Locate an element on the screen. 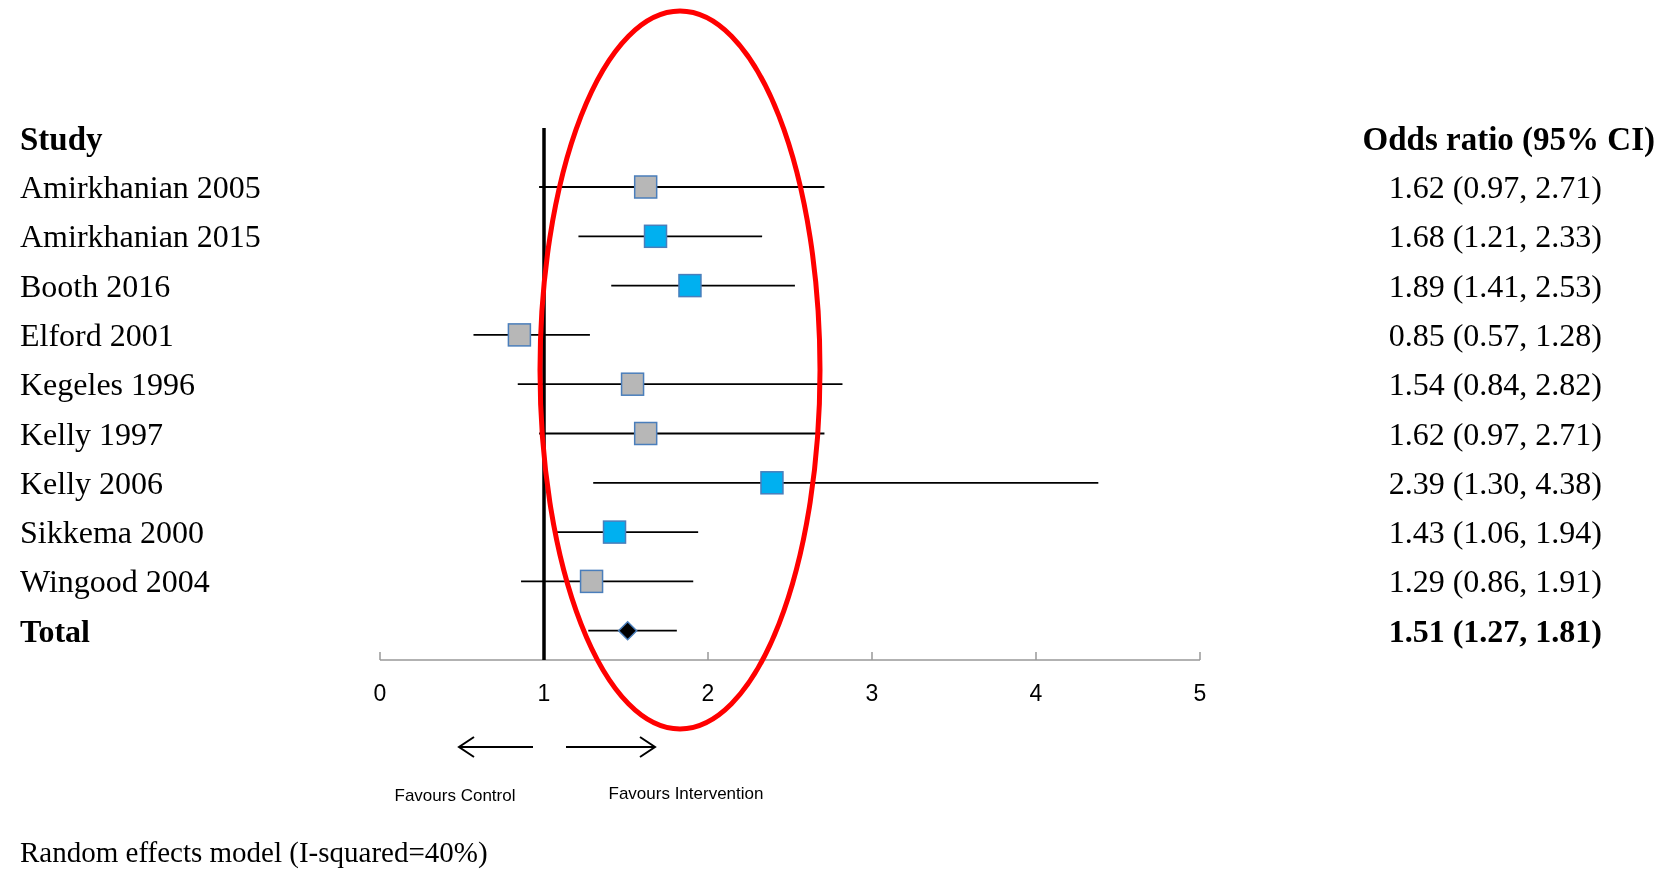 Image resolution: width=1663 pixels, height=880 pixels. text: 1.51 (1.27, 1.81) is located at coordinates (1495, 630).